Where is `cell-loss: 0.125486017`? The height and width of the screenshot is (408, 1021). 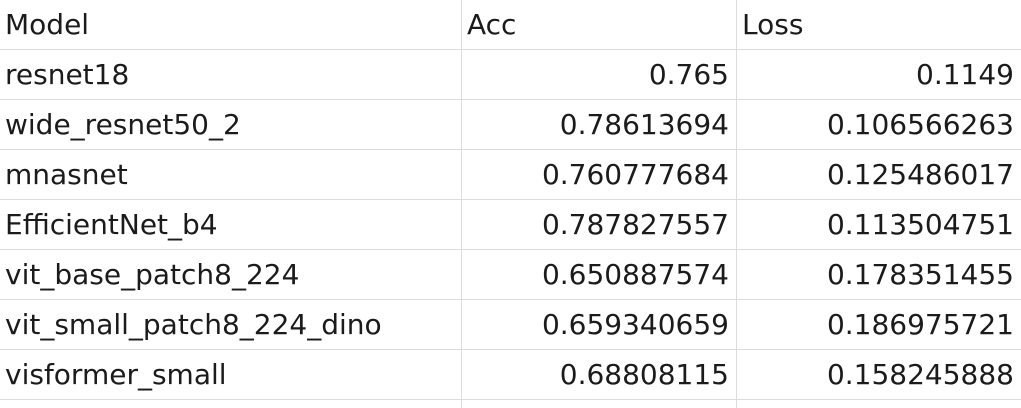
cell-loss: 0.125486017 is located at coordinates (879, 175).